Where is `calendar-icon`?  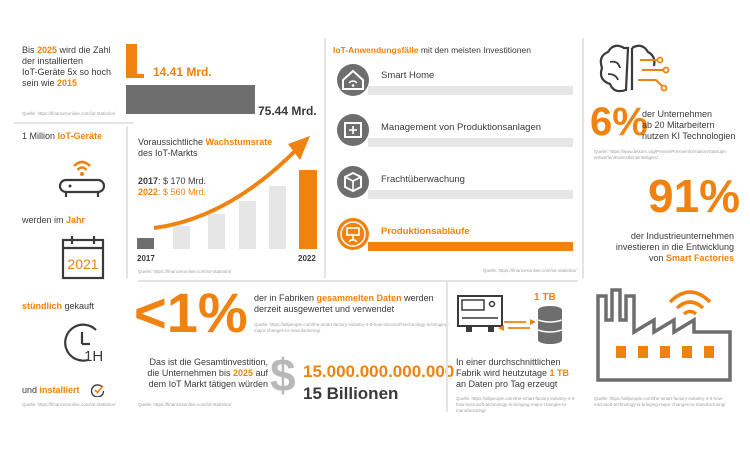 calendar-icon is located at coordinates (83, 258).